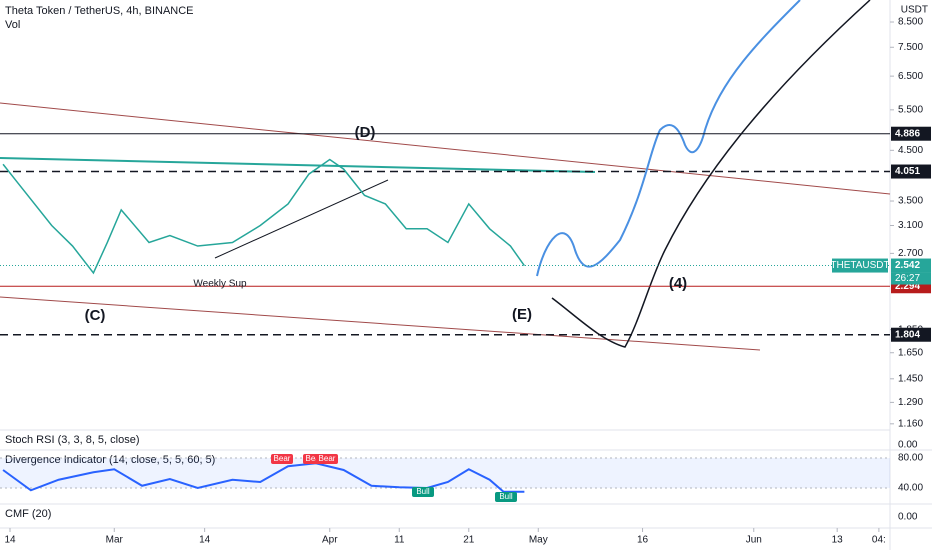  Describe the element at coordinates (522, 314) in the screenshot. I see `annotation: (E)` at that location.